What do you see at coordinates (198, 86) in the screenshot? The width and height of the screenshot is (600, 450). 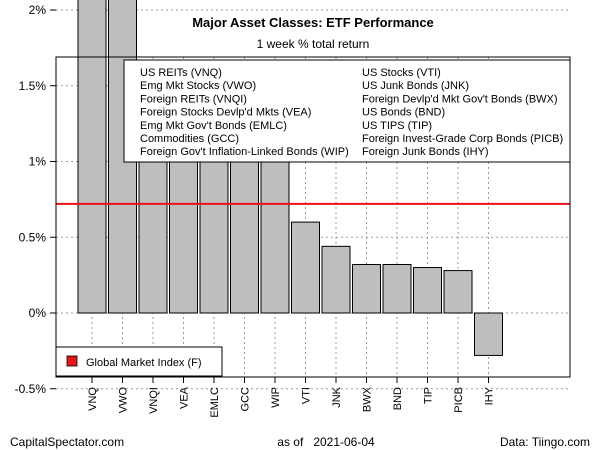 I see `legend-entry: Emg Mkt Stocks (VWO)` at bounding box center [198, 86].